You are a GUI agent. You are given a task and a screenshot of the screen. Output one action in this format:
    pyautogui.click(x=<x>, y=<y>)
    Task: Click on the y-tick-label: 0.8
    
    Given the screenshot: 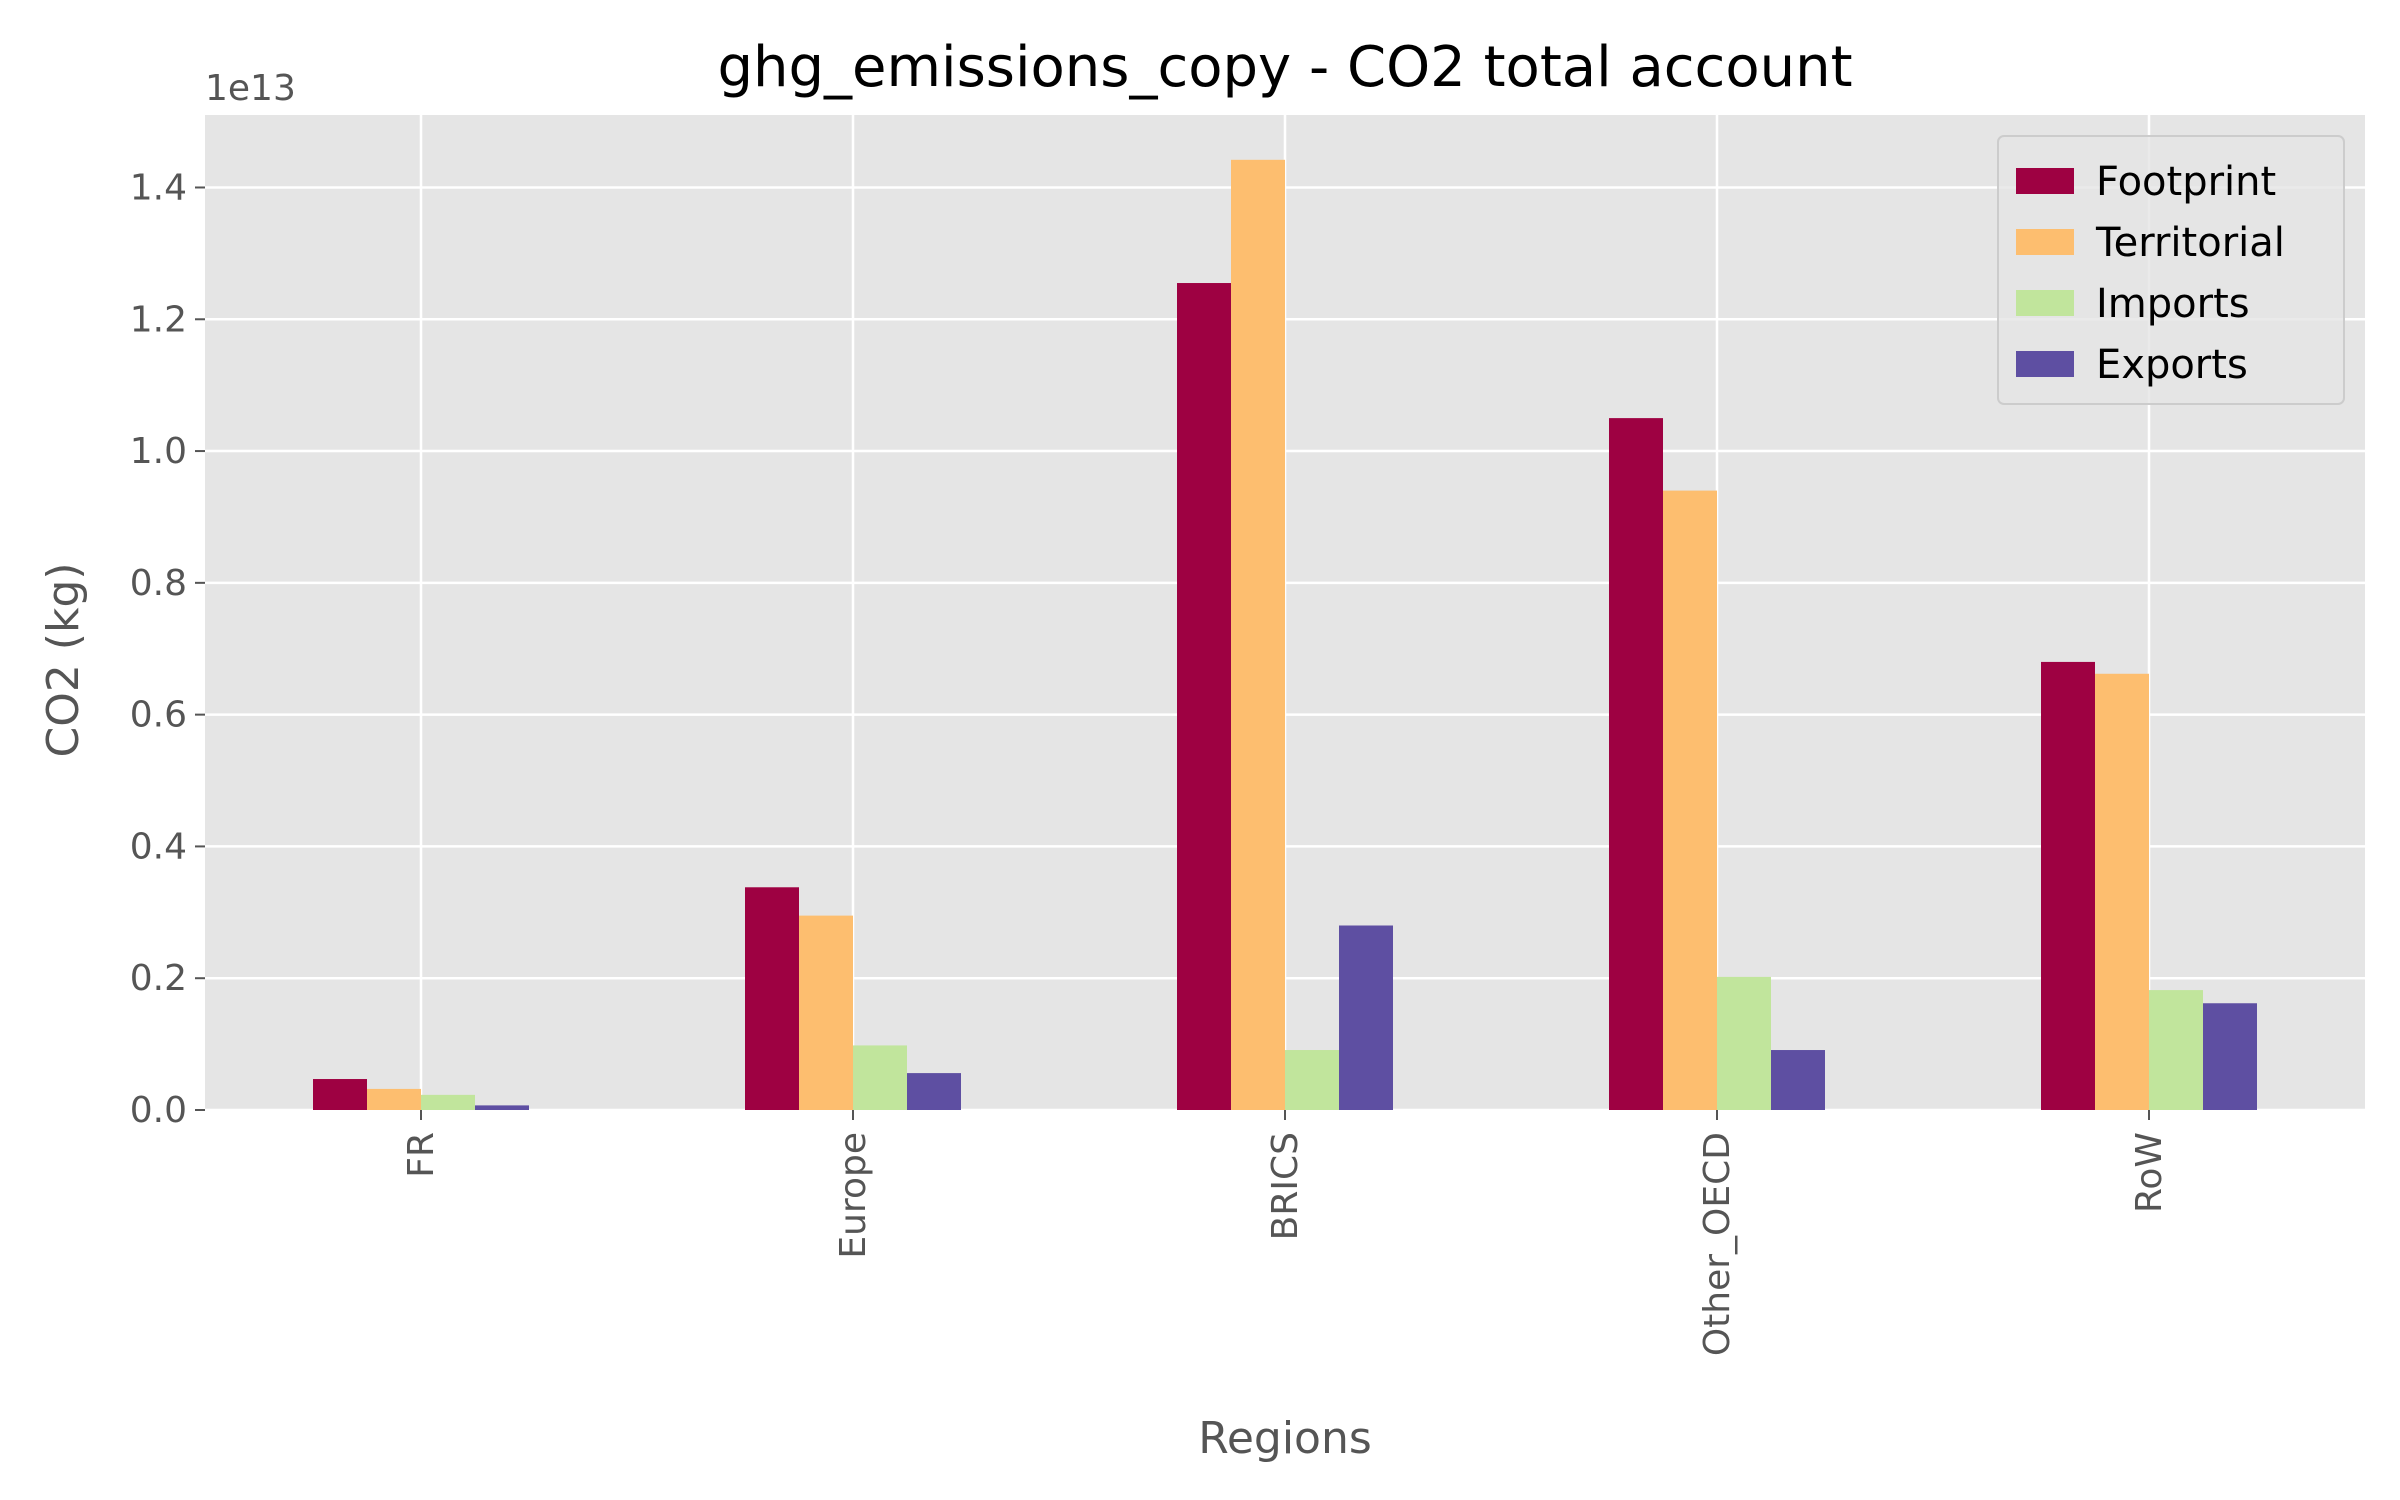 What is the action you would take?
    pyautogui.click(x=158, y=583)
    